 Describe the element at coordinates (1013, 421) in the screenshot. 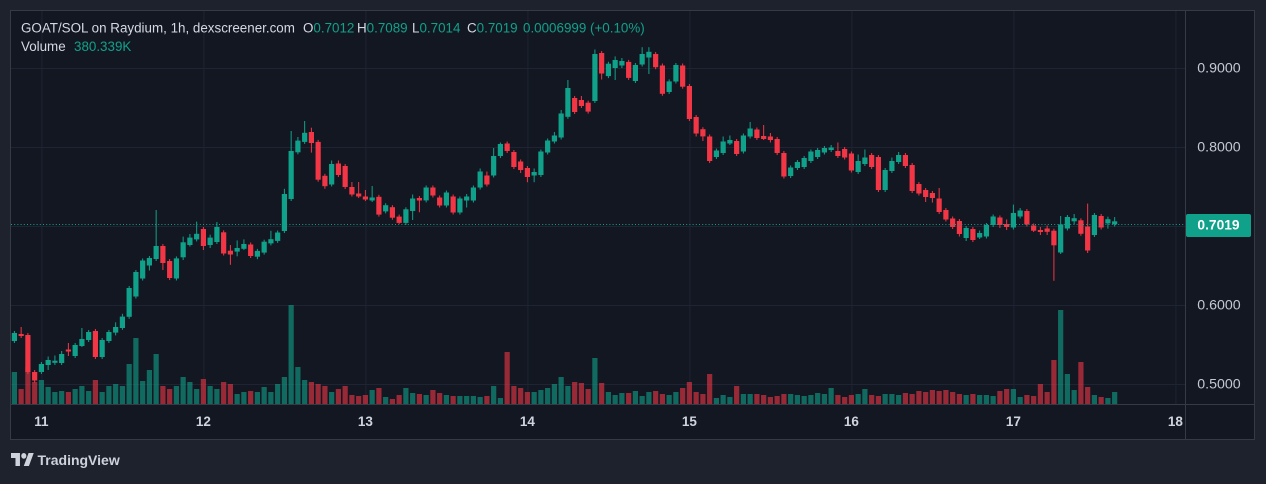

I see `svg-text: 17` at that location.